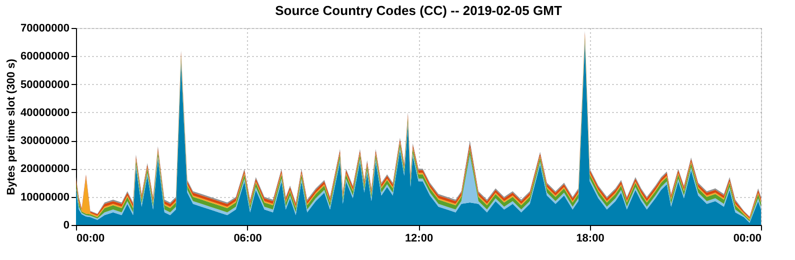 This screenshot has height=260, width=795. Describe the element at coordinates (590, 238) in the screenshot. I see `x-tick-label: 18:00` at that location.